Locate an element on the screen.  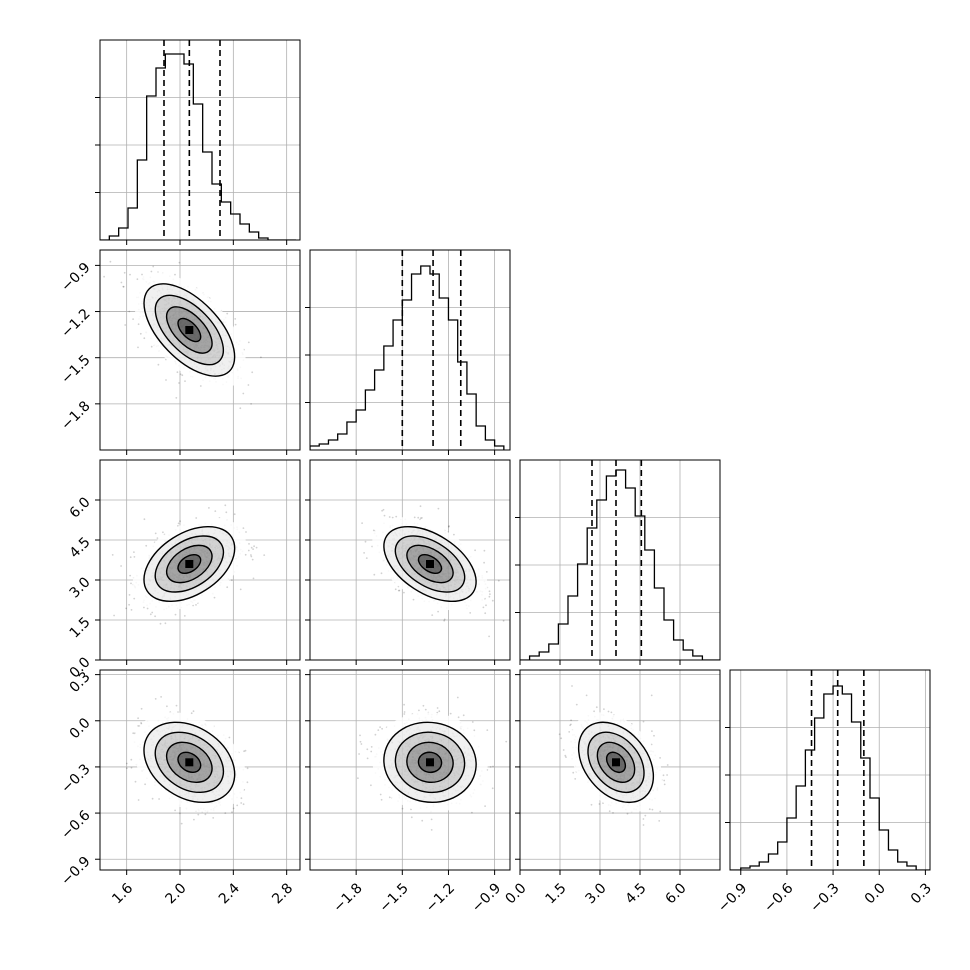
density-peak is located at coordinates (189, 330).